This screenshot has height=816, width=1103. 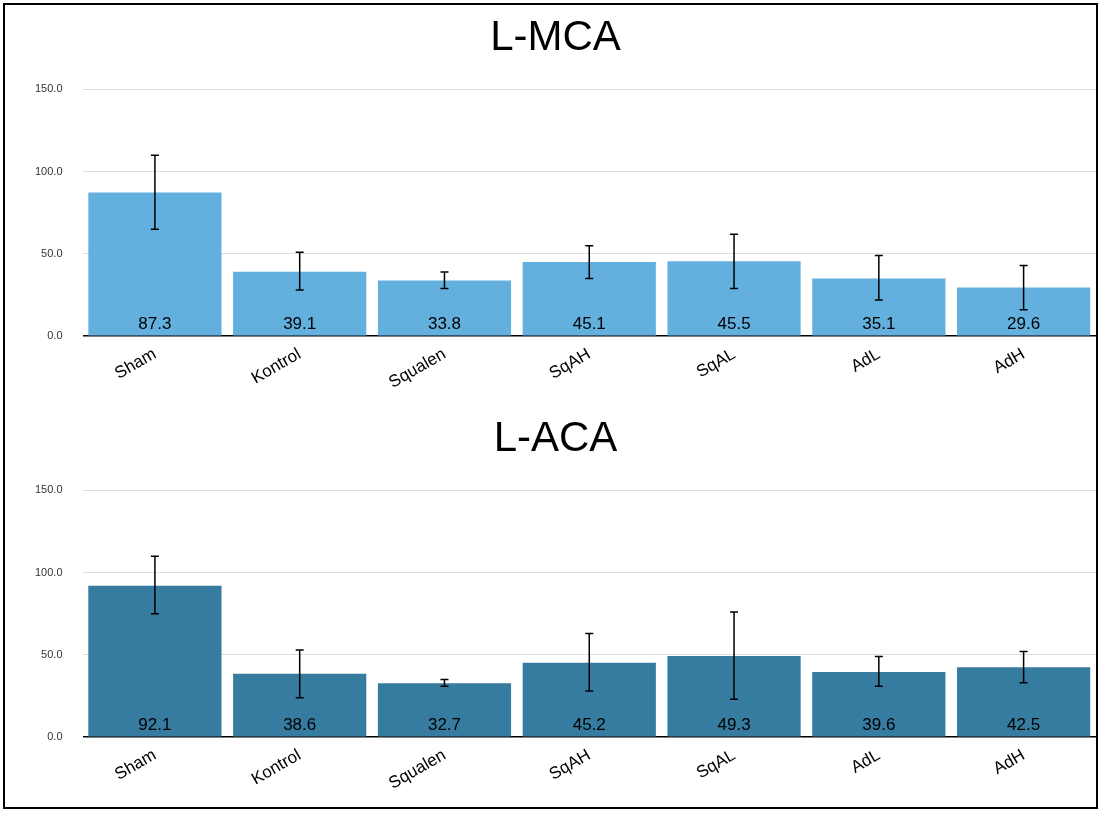 I want to click on data-label: 45.2, so click(x=589, y=725).